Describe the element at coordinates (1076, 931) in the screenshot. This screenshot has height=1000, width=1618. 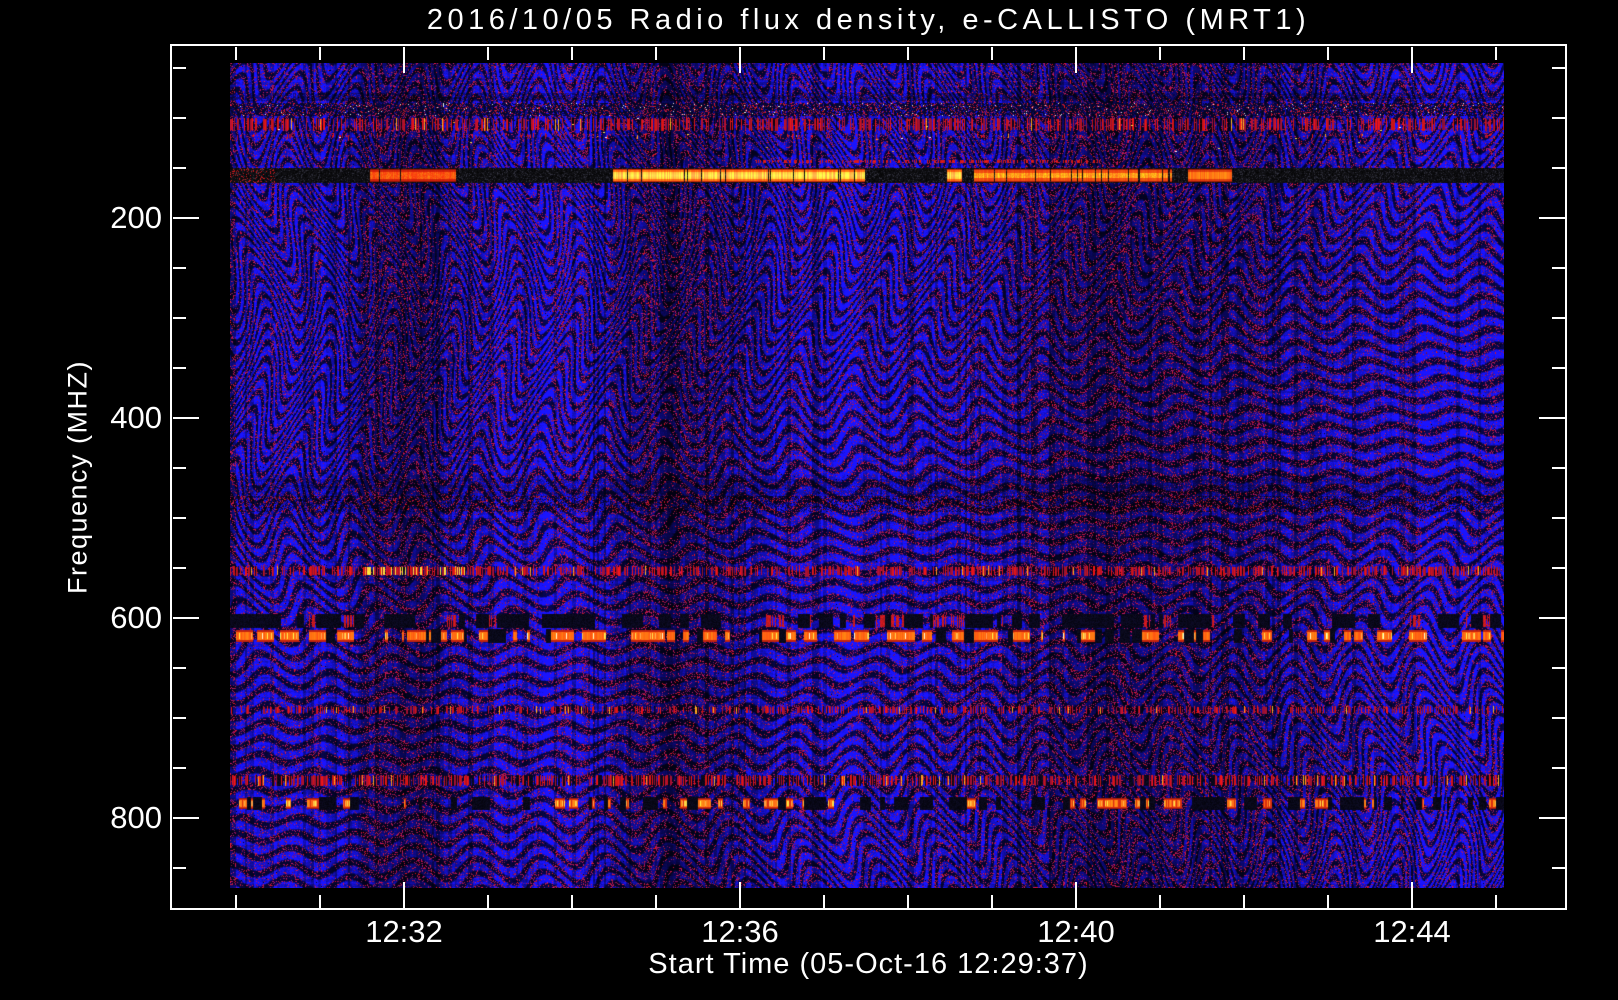
I see `x-tick-label: 12:40` at that location.